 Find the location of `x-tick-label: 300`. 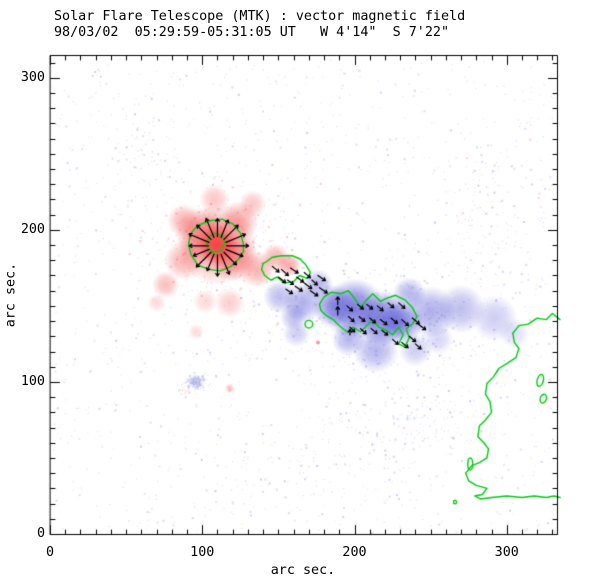

x-tick-label: 300 is located at coordinates (506, 552).